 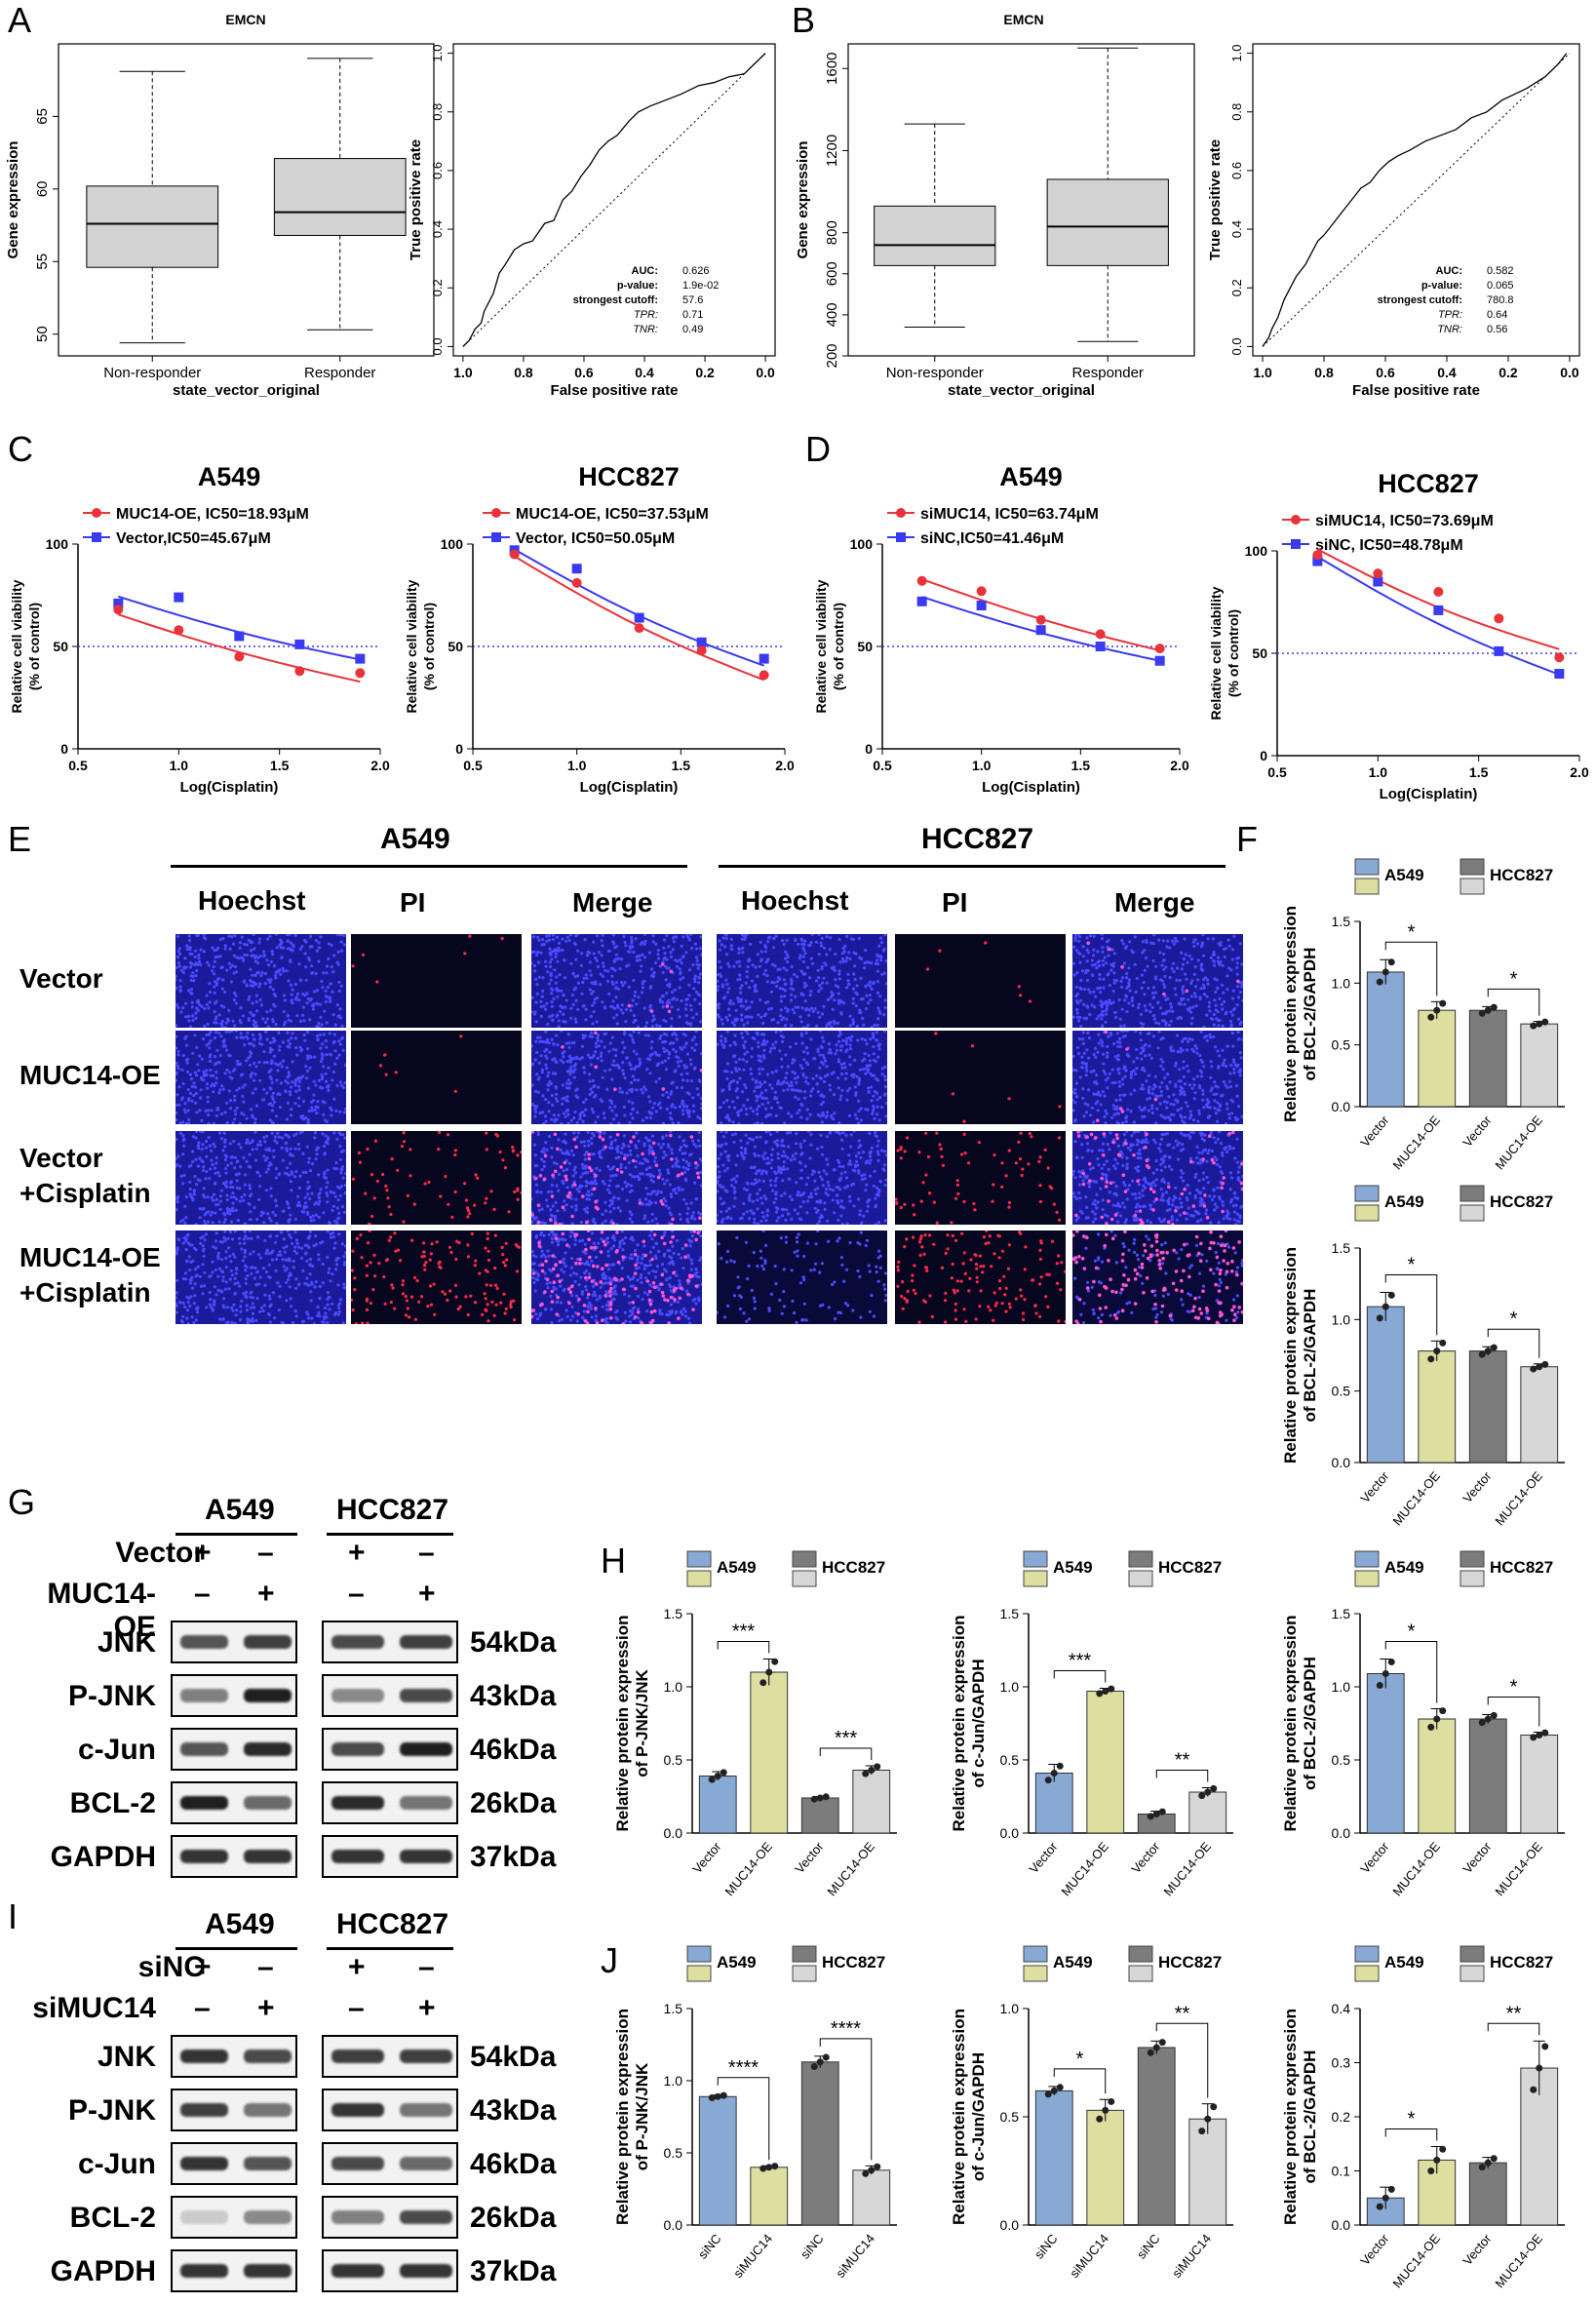 What do you see at coordinates (412, 646) in the screenshot?
I see `ic50-ylabel-1: Relative cell viability` at bounding box center [412, 646].